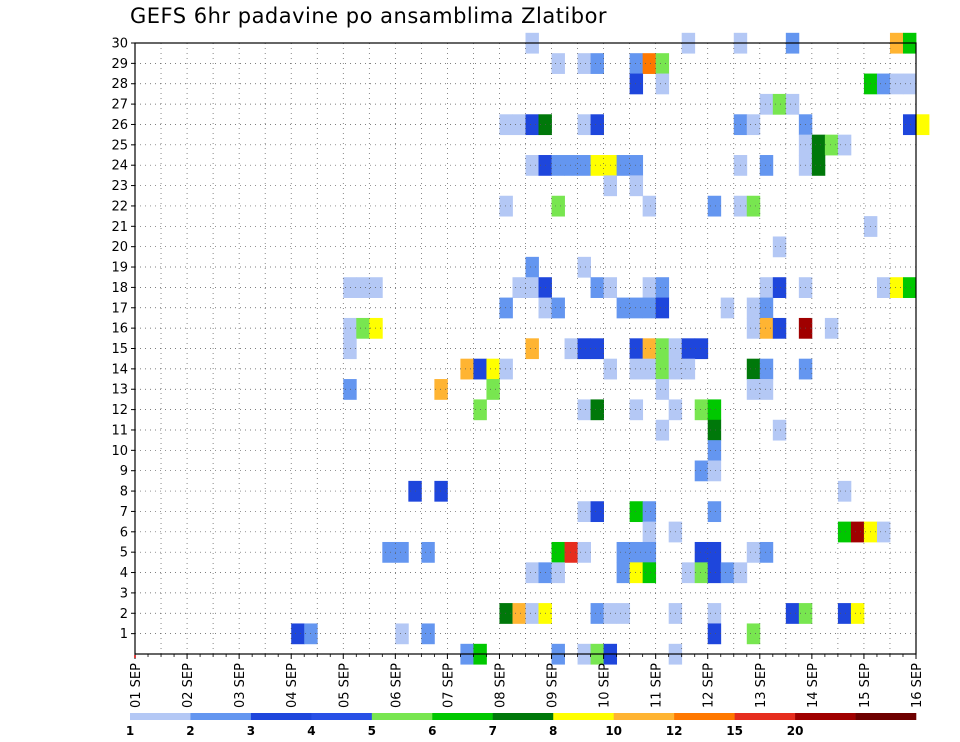  What do you see at coordinates (124, 492) in the screenshot?
I see `y-tick-label: 8` at bounding box center [124, 492].